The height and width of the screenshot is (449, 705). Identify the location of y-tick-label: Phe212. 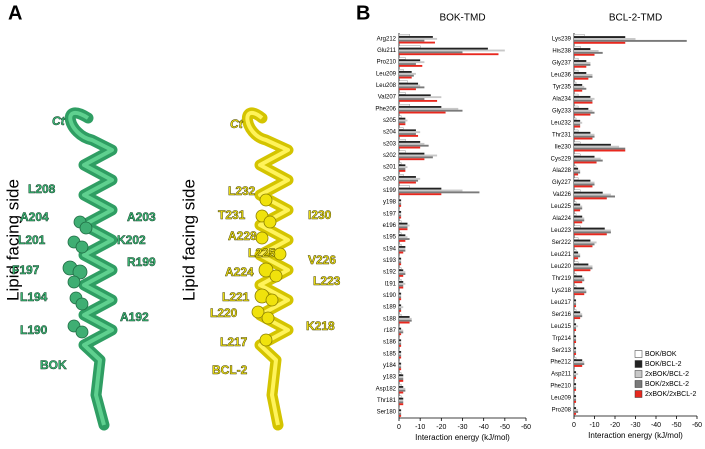
(560, 363).